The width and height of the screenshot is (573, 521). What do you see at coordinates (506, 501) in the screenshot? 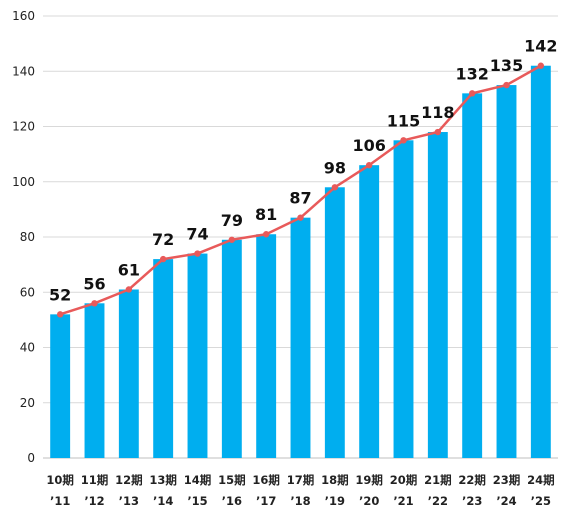
I see `x-tick-year: ’24` at bounding box center [506, 501].